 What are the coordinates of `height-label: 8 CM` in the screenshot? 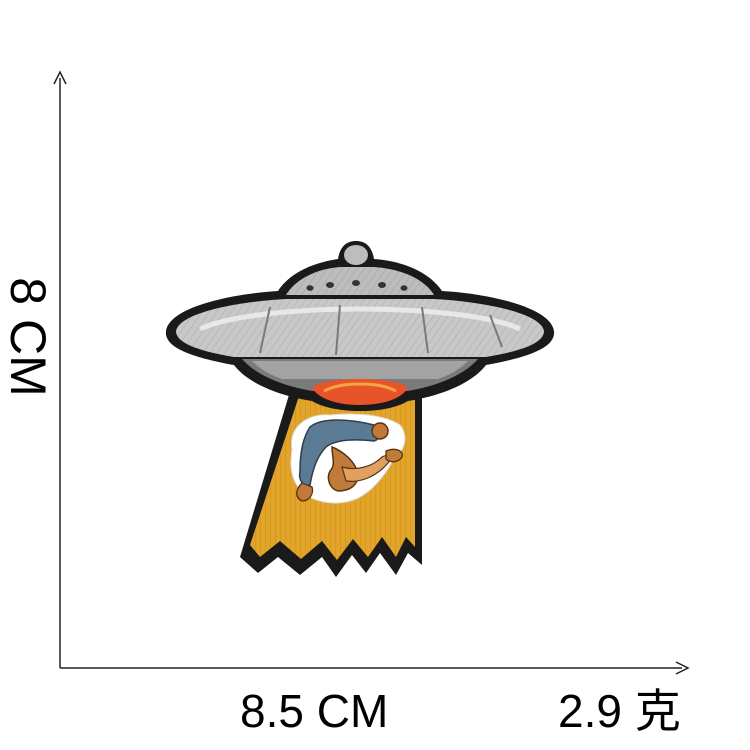 It's located at (28, 337).